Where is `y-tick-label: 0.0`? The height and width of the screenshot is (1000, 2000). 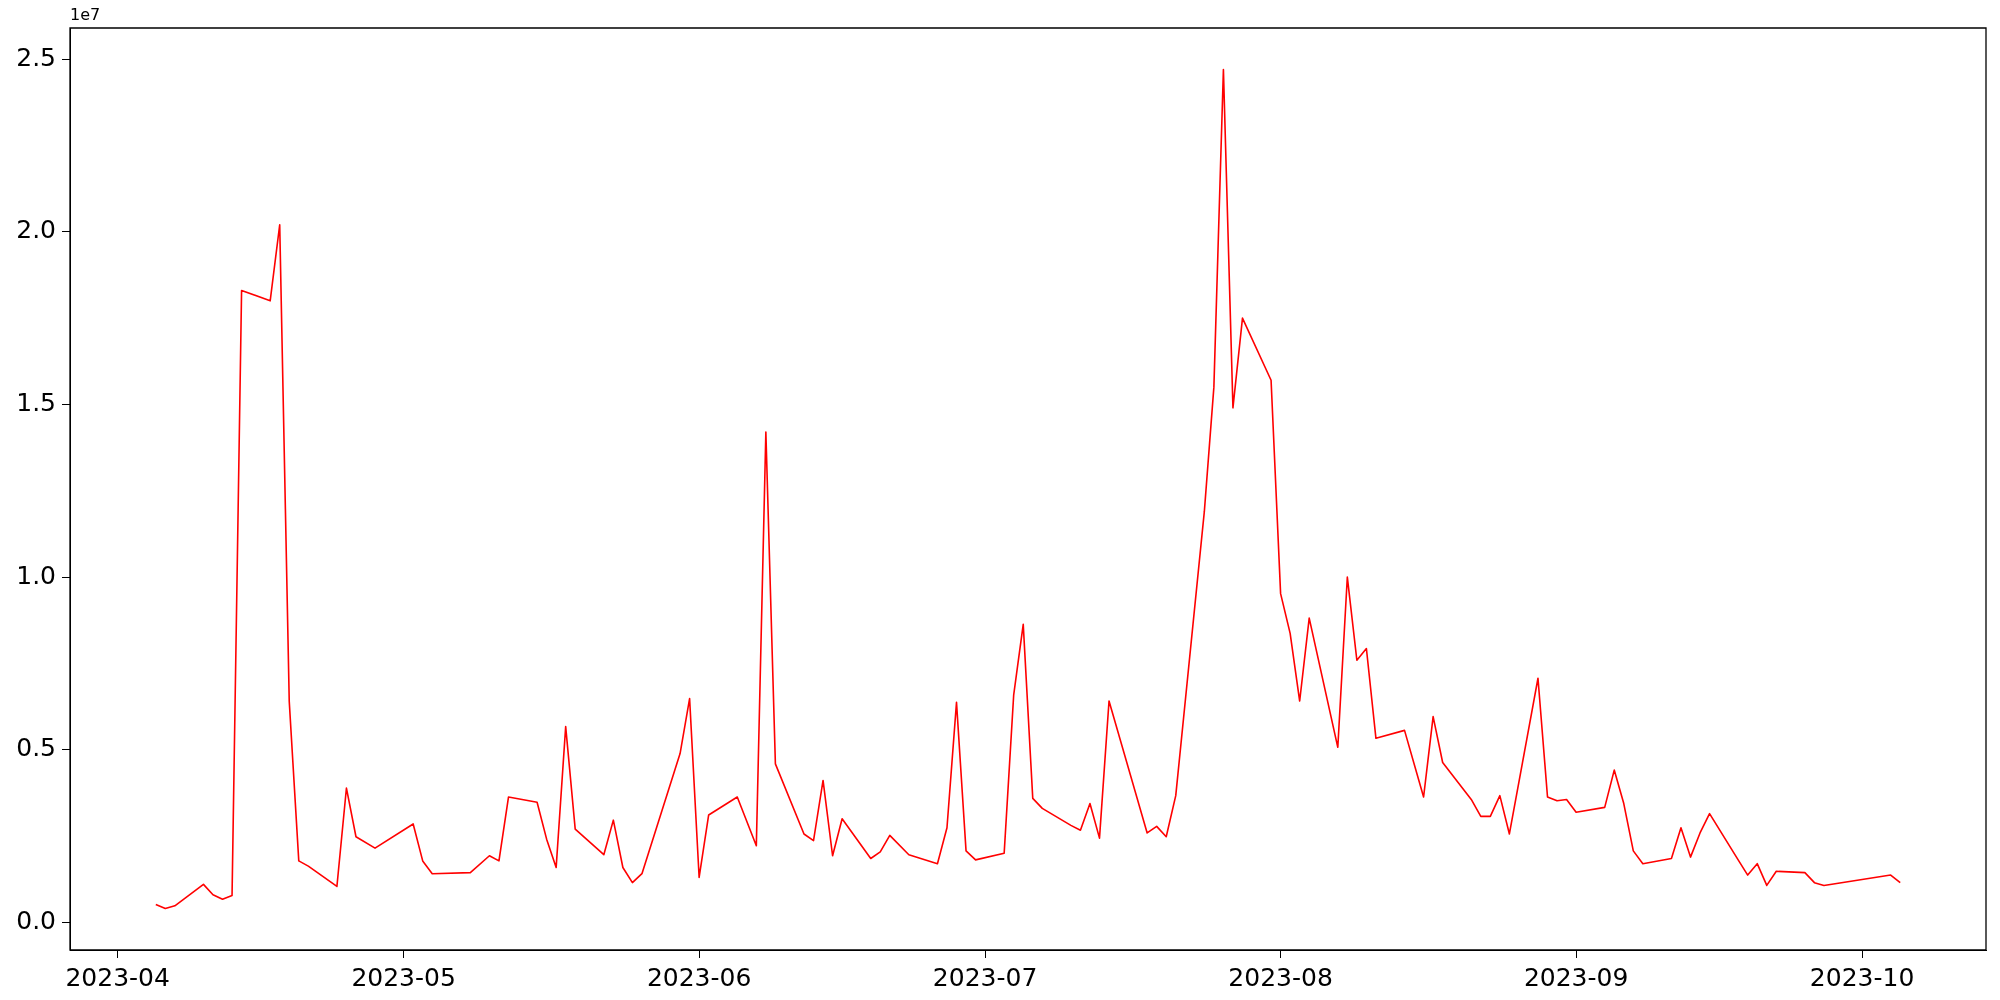 y-tick-label: 0.0 is located at coordinates (36, 920).